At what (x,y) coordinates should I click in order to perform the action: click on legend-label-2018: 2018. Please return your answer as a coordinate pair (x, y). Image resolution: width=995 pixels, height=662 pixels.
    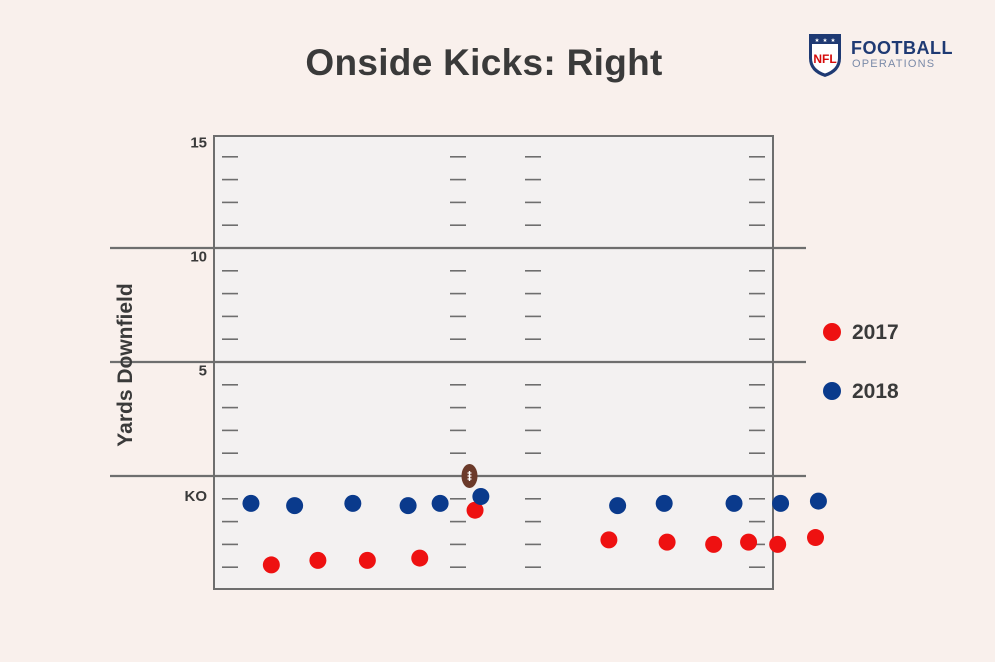
    Looking at the image, I should click on (875, 391).